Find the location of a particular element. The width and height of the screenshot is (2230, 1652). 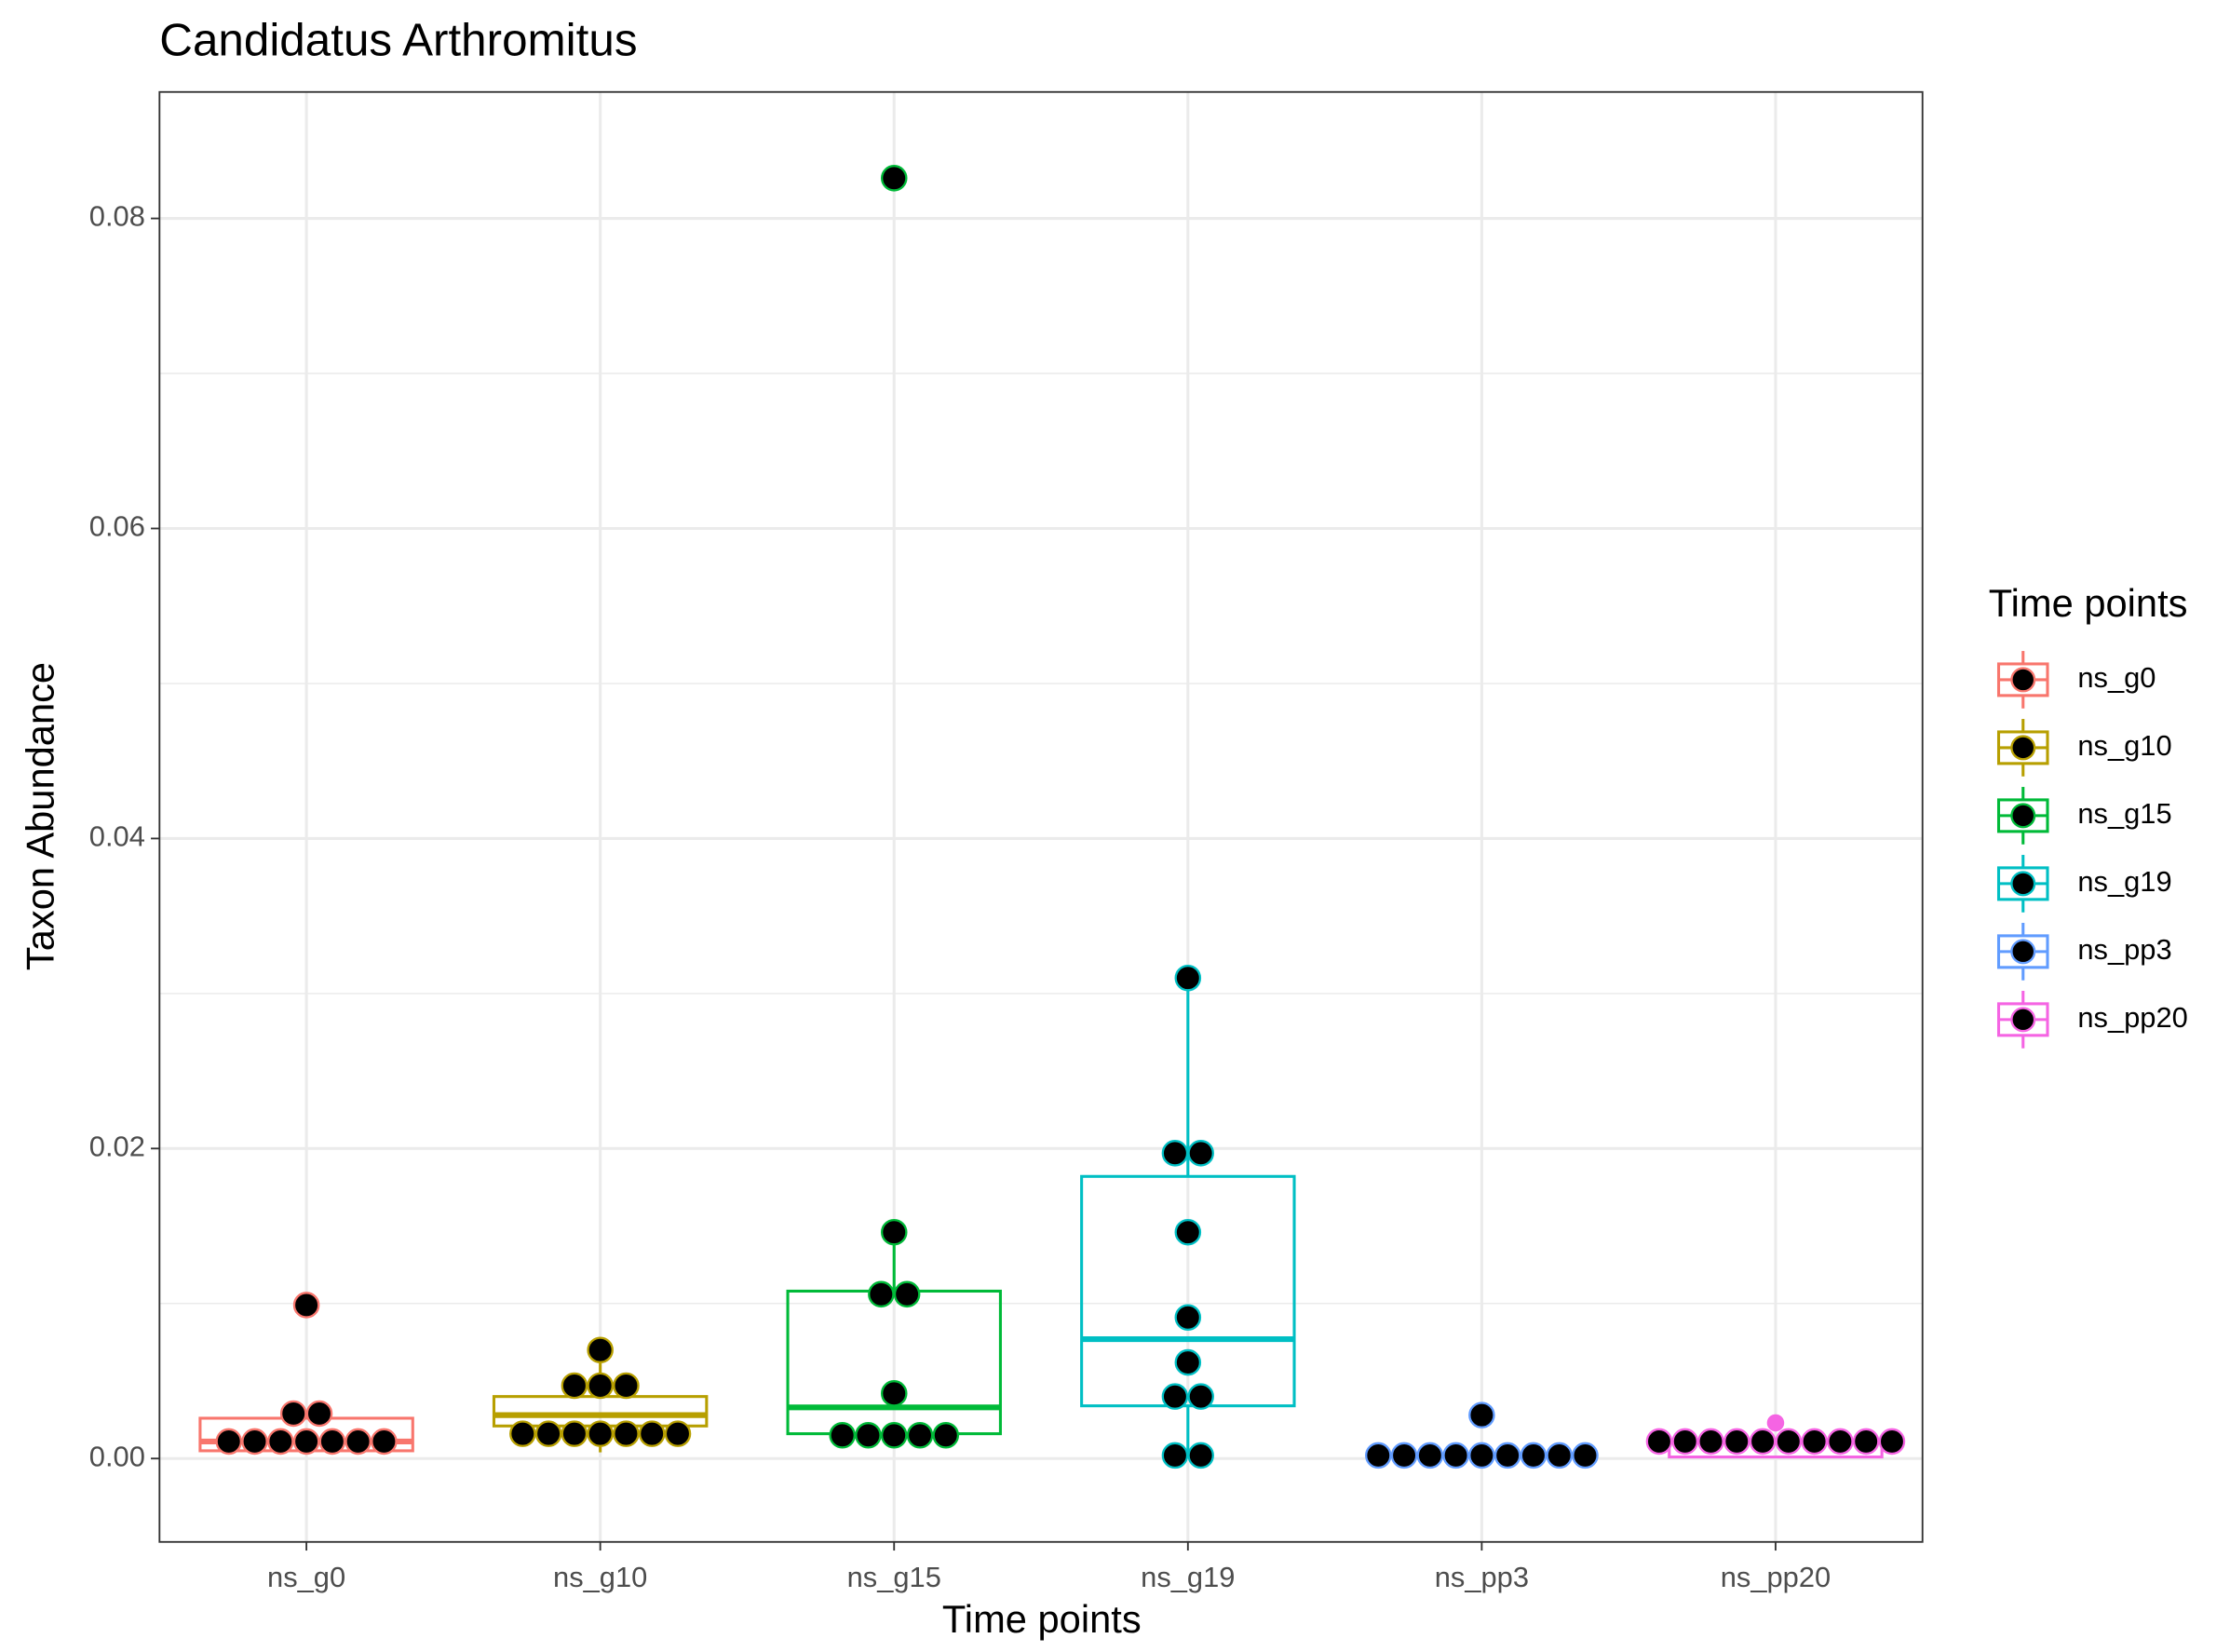

box is located at coordinates (1188, 1291).